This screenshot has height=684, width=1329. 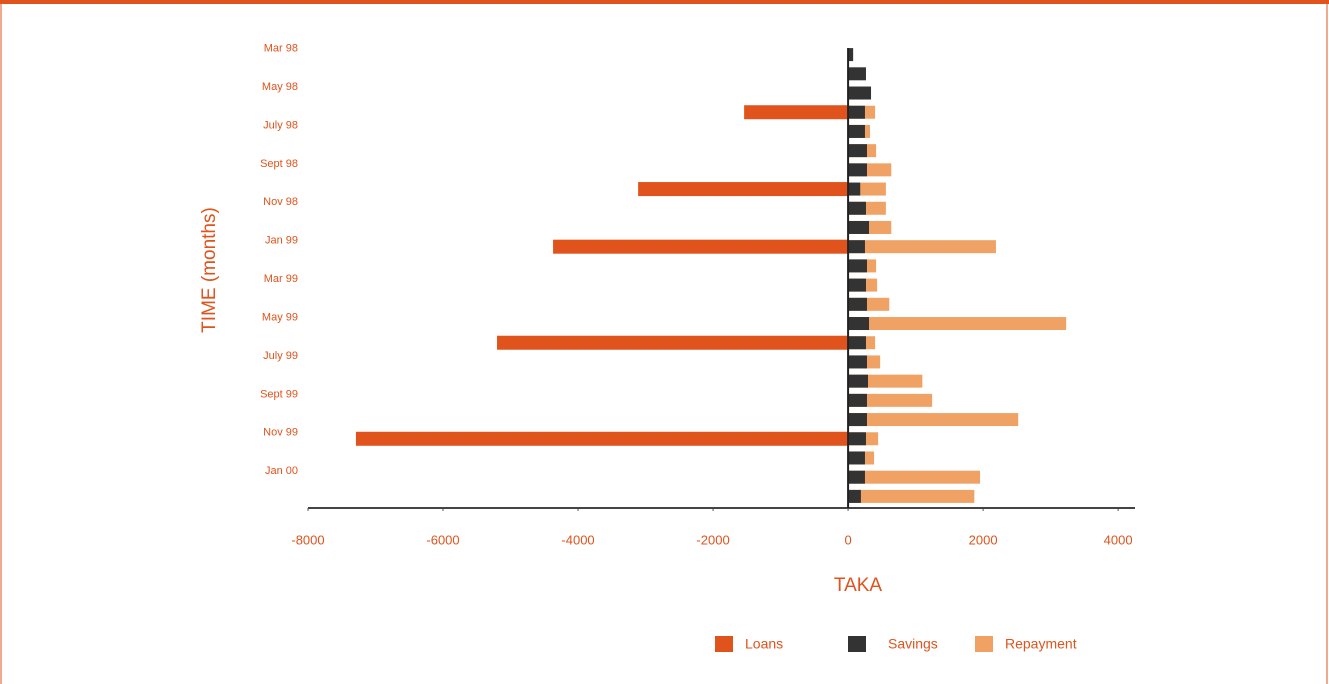 I want to click on x-tick-label: -6000, so click(x=442, y=539).